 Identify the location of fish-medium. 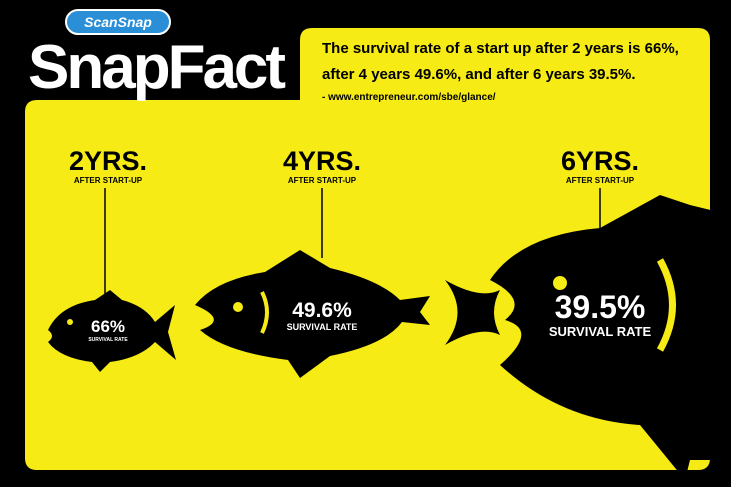
(312, 314).